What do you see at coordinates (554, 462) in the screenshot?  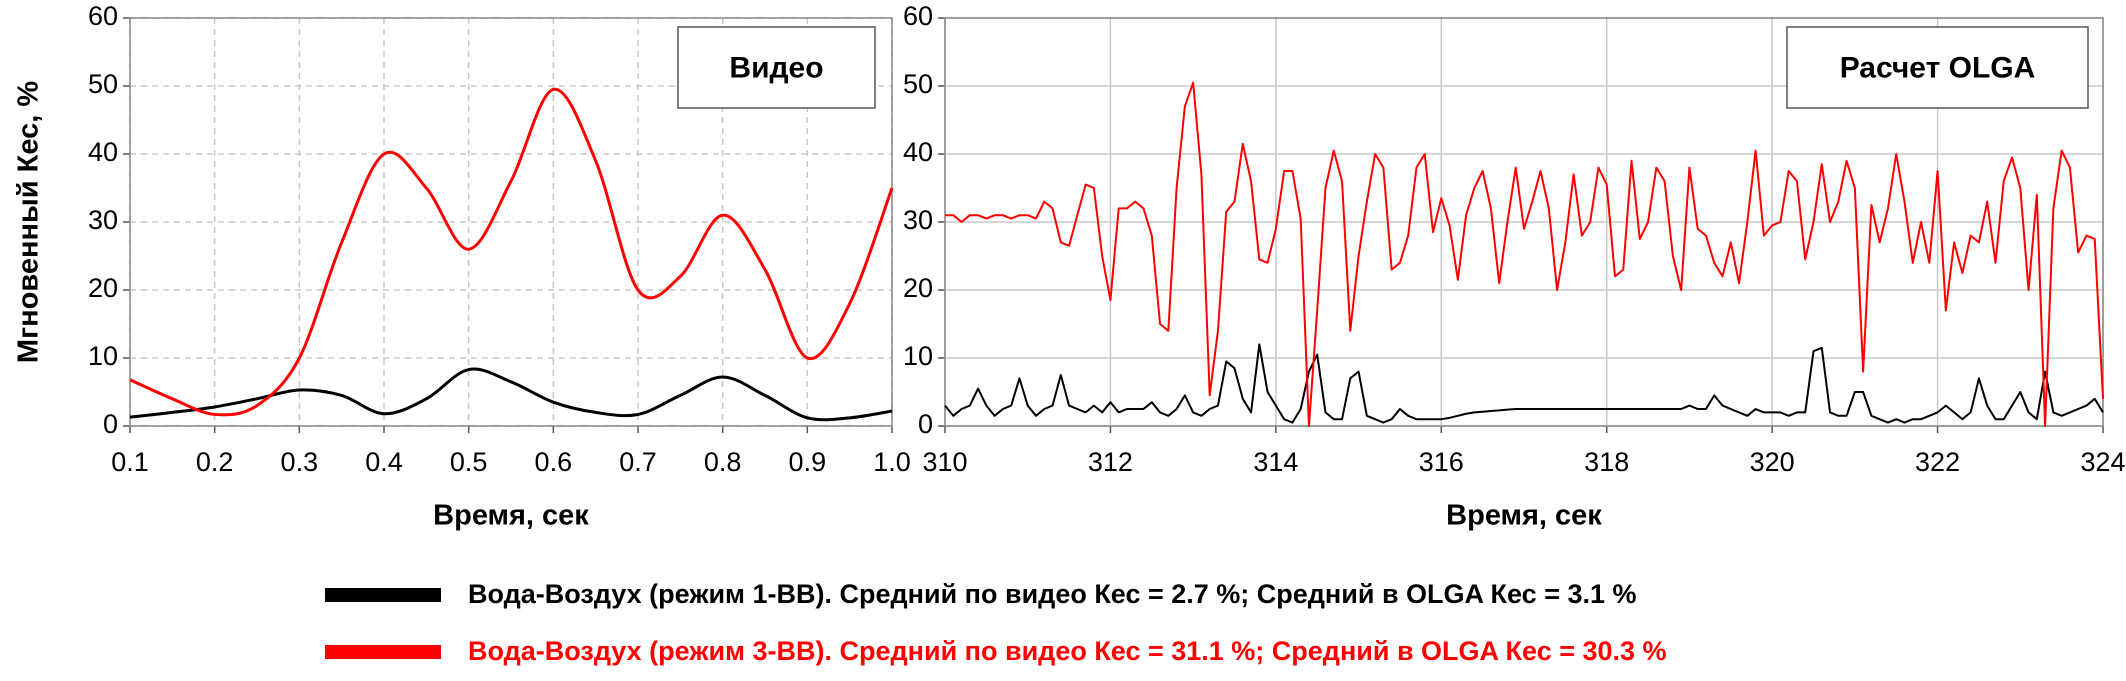 I see `x-tick-label: 0.6` at bounding box center [554, 462].